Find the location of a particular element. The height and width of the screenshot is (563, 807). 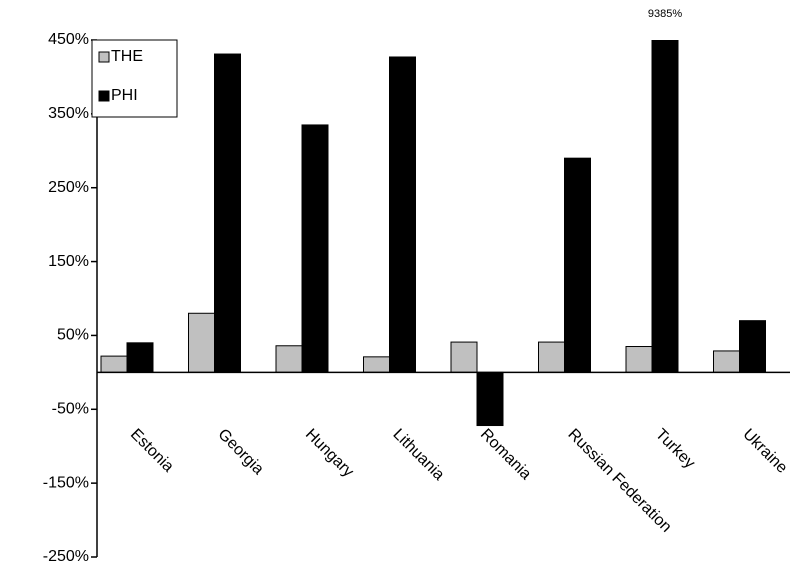

legend-label: THE is located at coordinates (127, 56).